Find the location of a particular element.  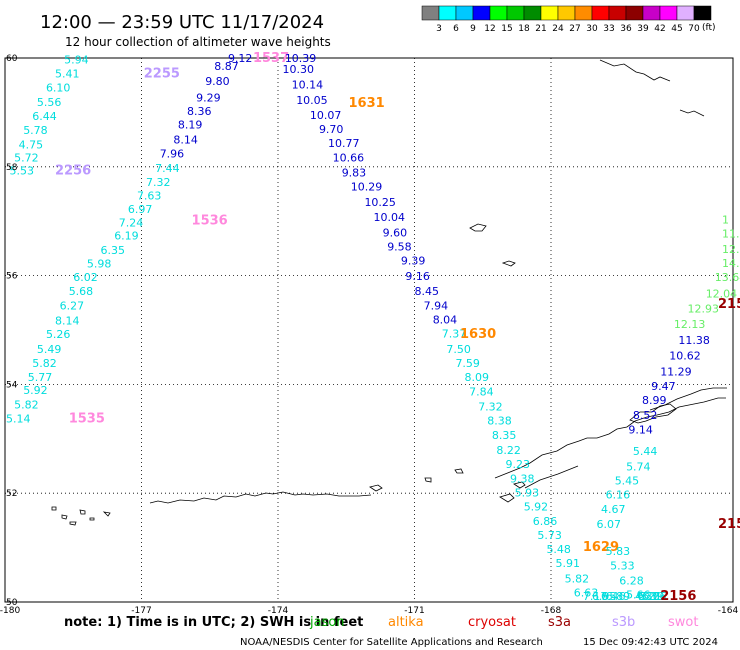

pass-time-label: 1536 is located at coordinates (210, 220).